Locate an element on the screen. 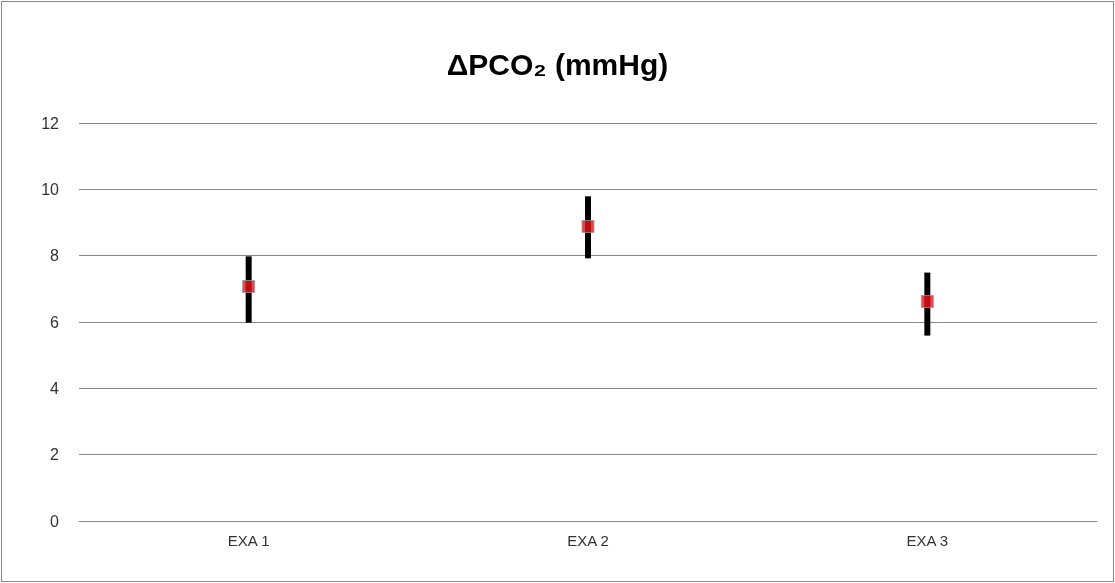 This screenshot has width=1115, height=583. y-tick-label: 10 is located at coordinates (50, 189).